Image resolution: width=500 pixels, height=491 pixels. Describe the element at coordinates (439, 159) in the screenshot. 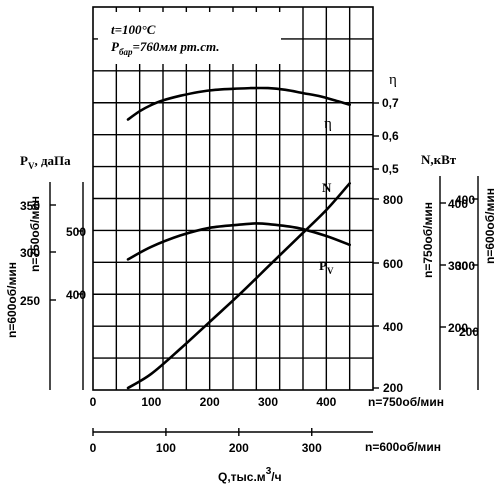

I see `power-axis-title: N,кВт` at that location.